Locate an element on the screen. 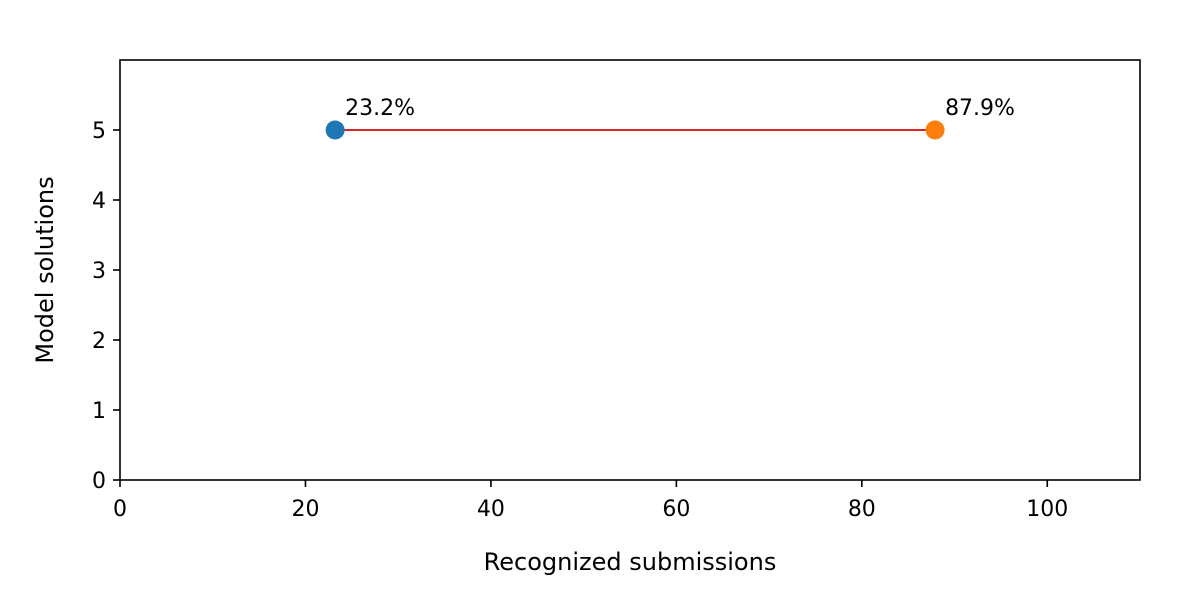  x-tick-label: 20 is located at coordinates (305, 509).